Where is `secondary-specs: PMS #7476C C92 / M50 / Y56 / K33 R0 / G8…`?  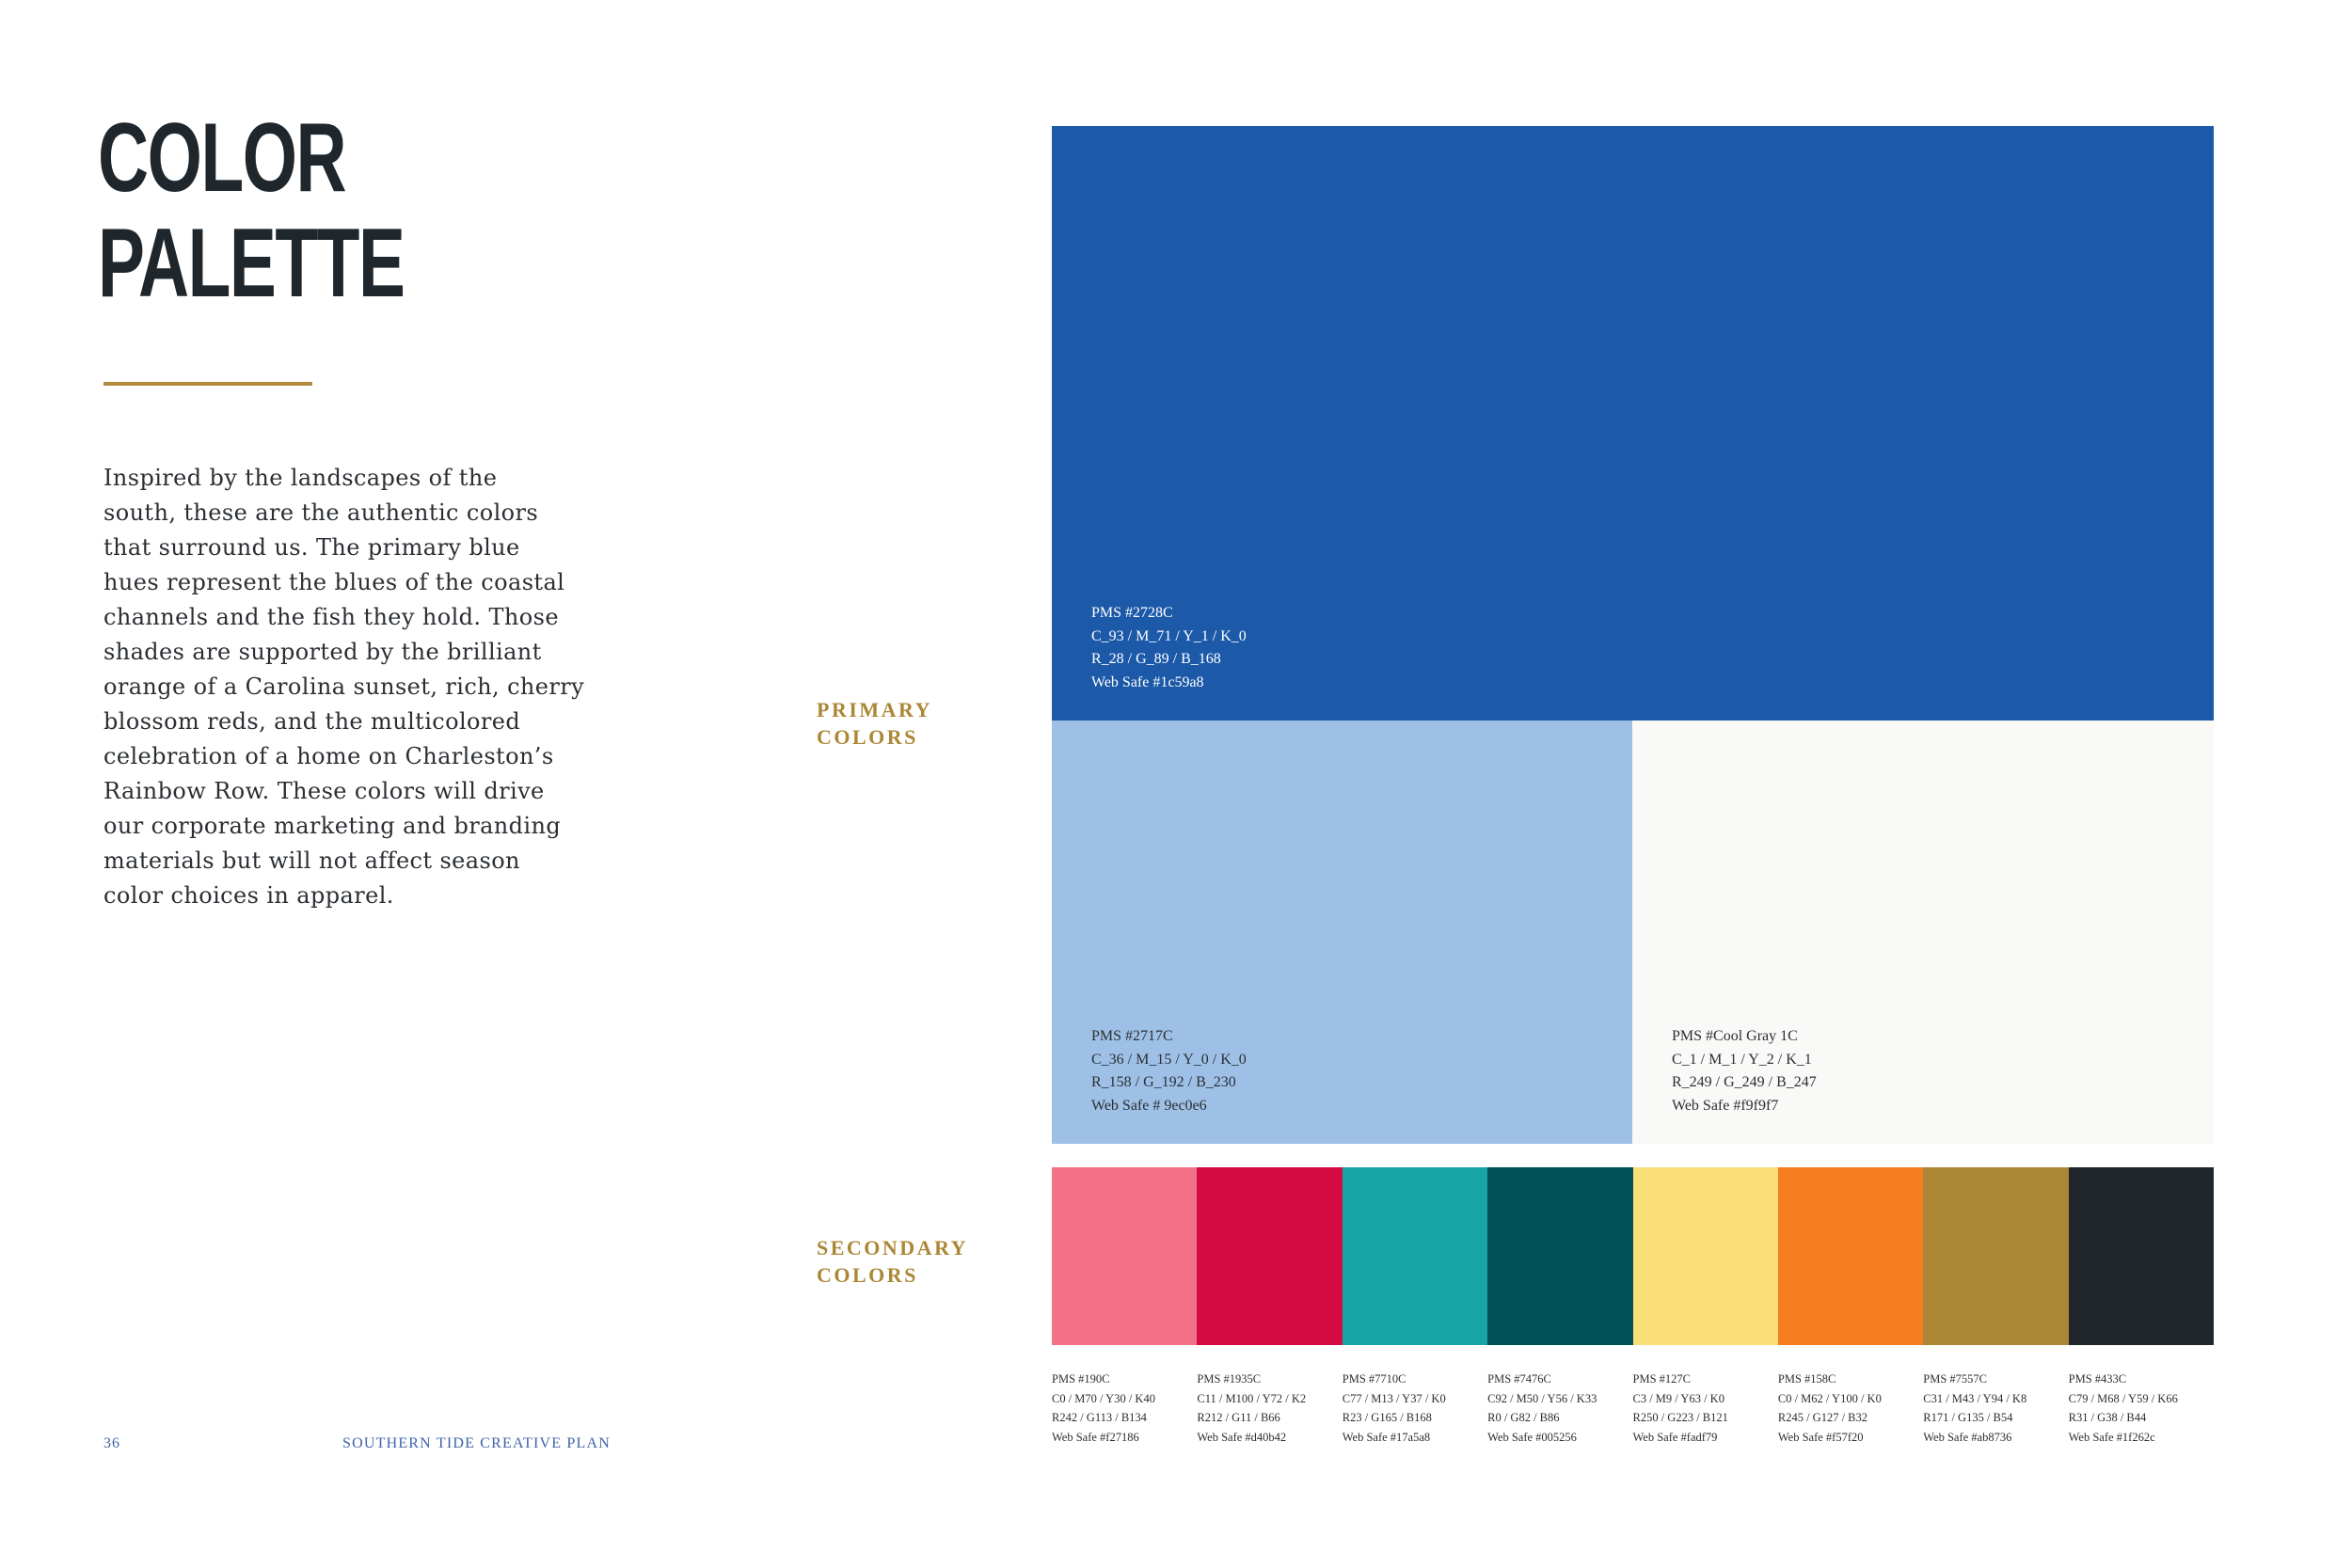 secondary-specs: PMS #7476C C92 / M50 / Y56 / K33 R0 / G8… is located at coordinates (1559, 1408).